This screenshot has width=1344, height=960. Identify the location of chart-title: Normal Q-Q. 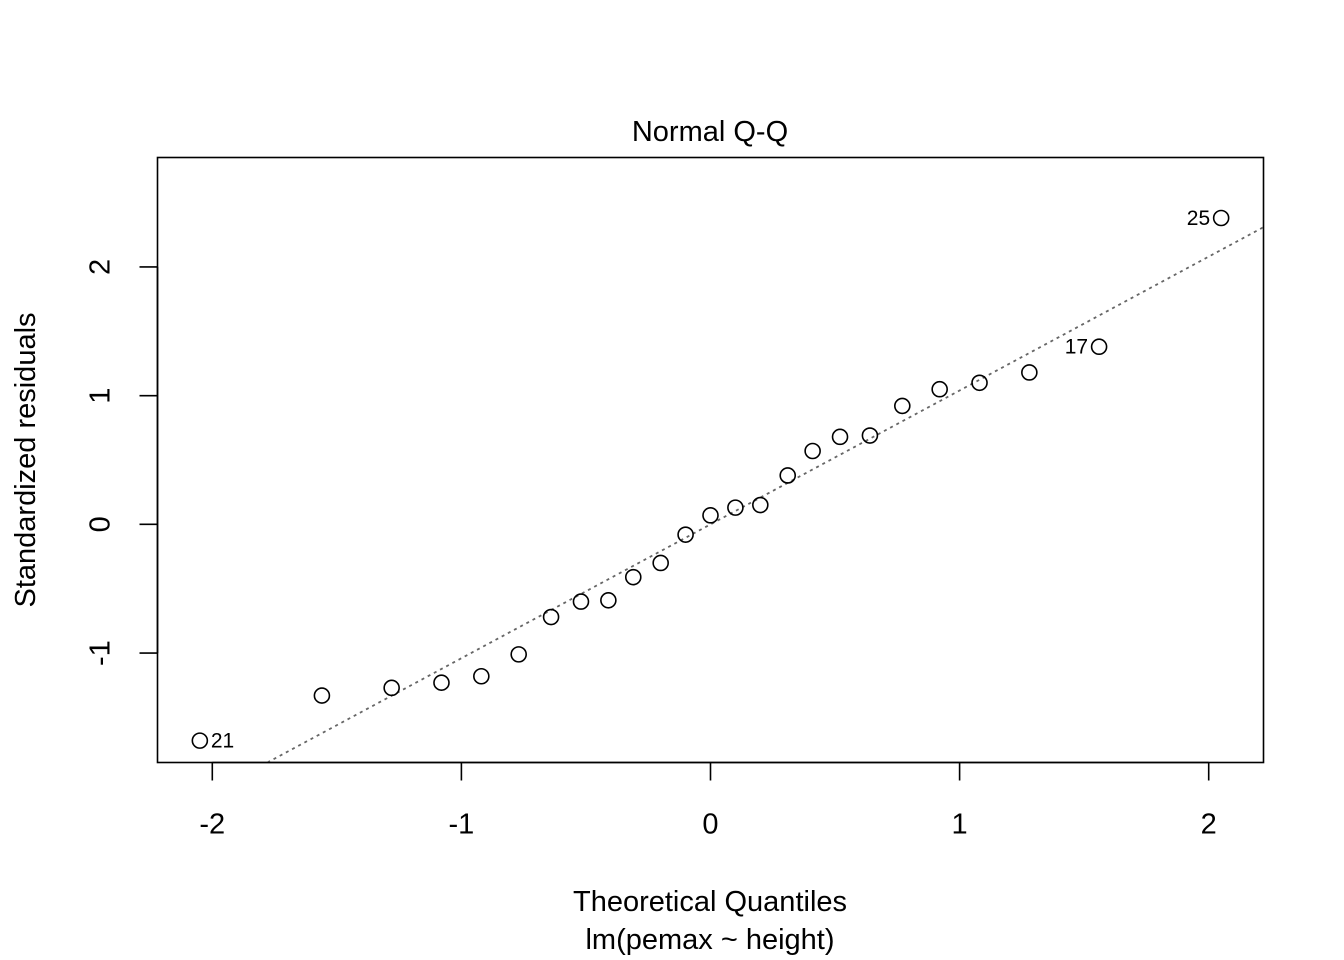
(710, 132).